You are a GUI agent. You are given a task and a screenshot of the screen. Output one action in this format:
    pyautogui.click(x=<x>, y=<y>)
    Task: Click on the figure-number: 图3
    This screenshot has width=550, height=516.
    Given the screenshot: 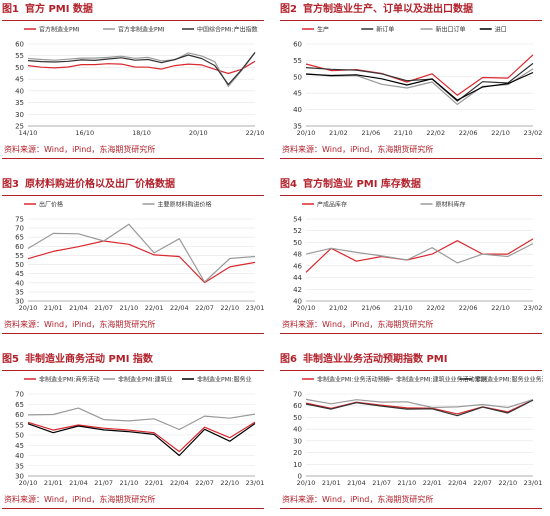 What is the action you would take?
    pyautogui.click(x=10, y=184)
    